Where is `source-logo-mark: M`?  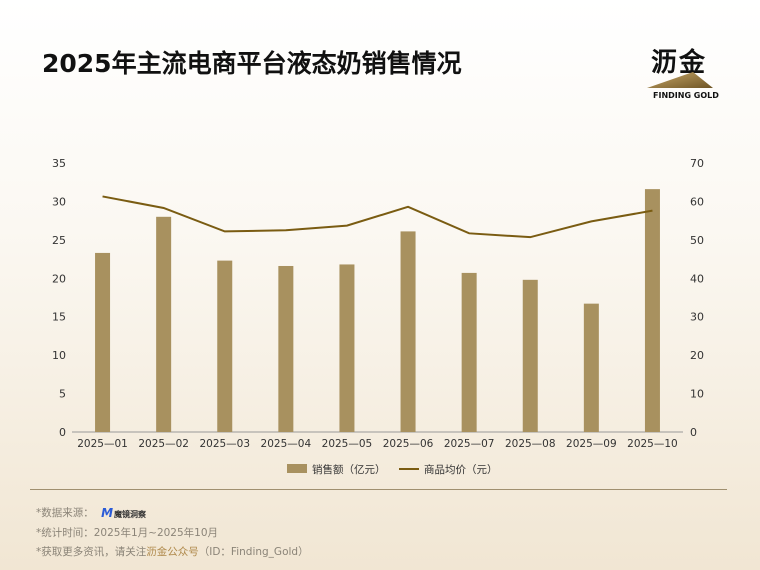 source-logo-mark: M is located at coordinates (107, 513).